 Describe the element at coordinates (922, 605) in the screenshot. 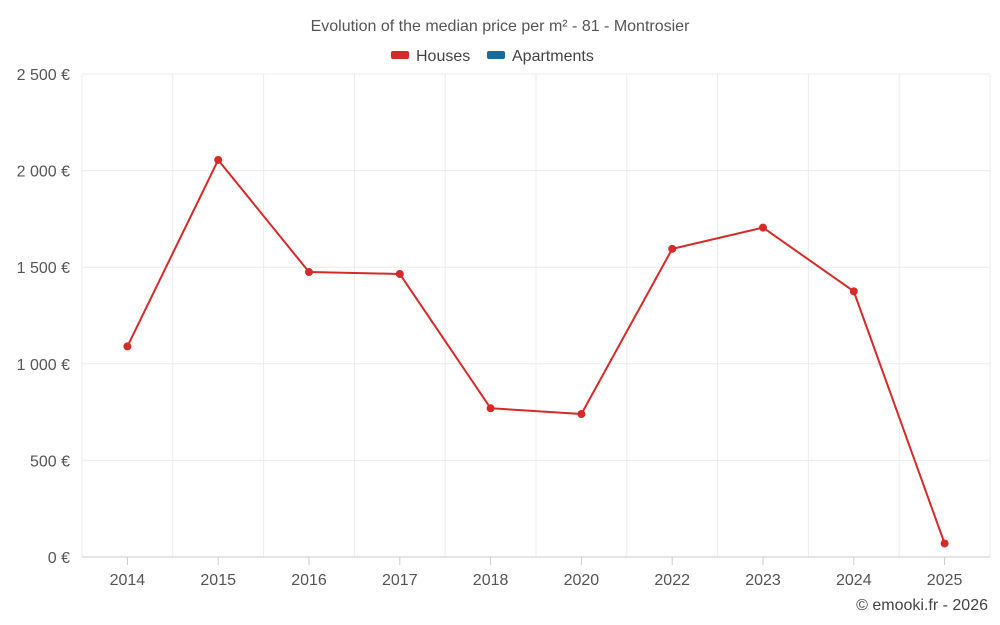

I see `credit-text: © emooki.fr - 2026` at that location.